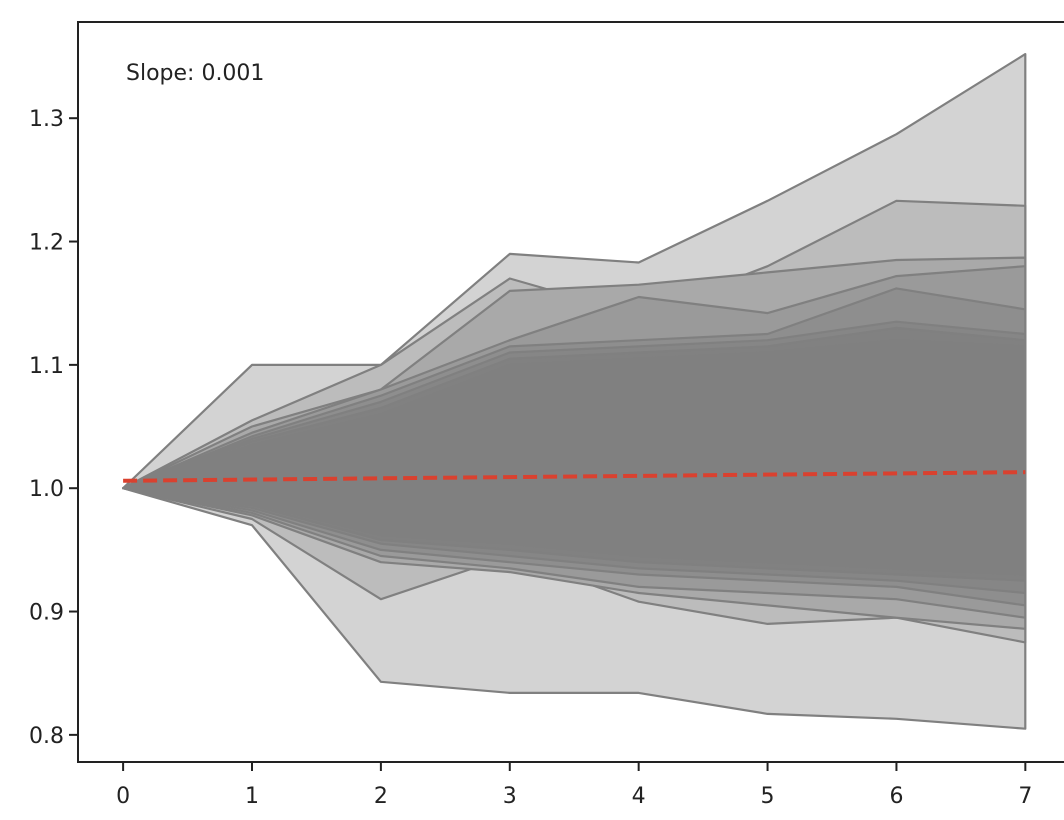 This screenshot has height=820, width=1064. I want to click on x-tick-label: 1, so click(252, 796).